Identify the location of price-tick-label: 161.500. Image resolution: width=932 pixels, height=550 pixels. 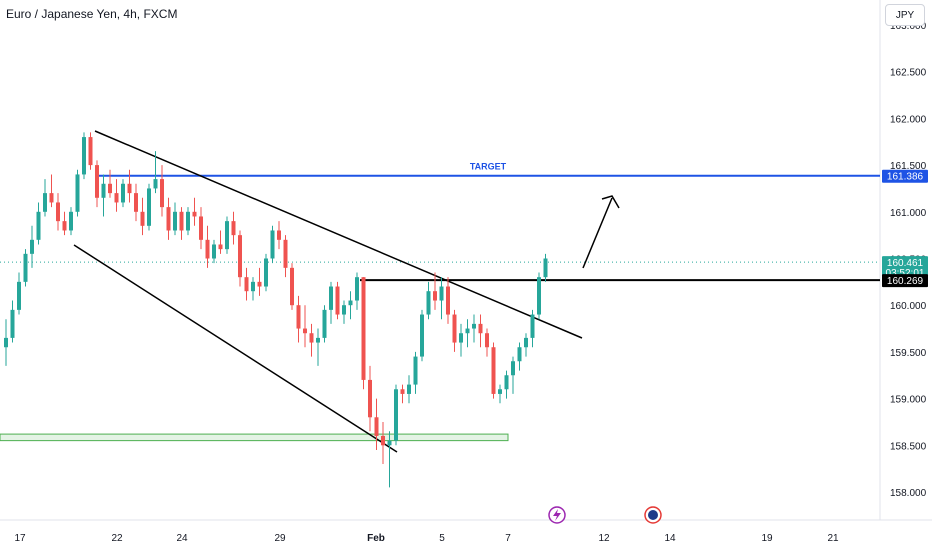
(908, 166).